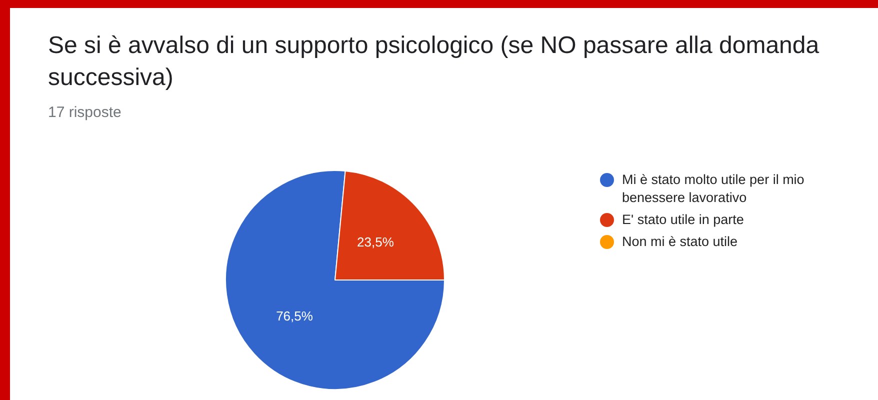 The height and width of the screenshot is (400, 878). What do you see at coordinates (375, 242) in the screenshot?
I see `data-label: 23,5%` at bounding box center [375, 242].